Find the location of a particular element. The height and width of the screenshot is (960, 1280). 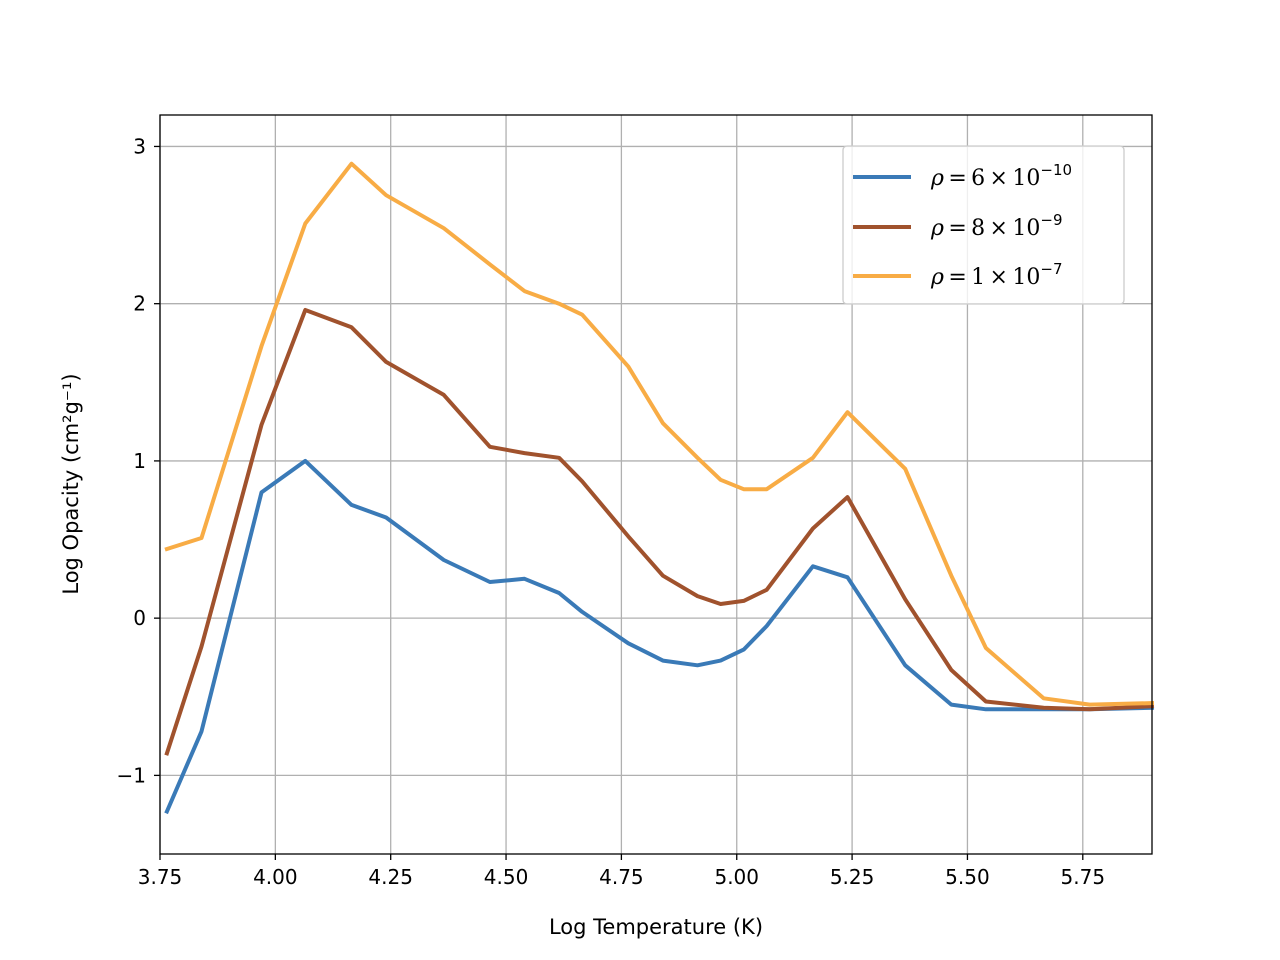

legend-box is located at coordinates (983, 225).